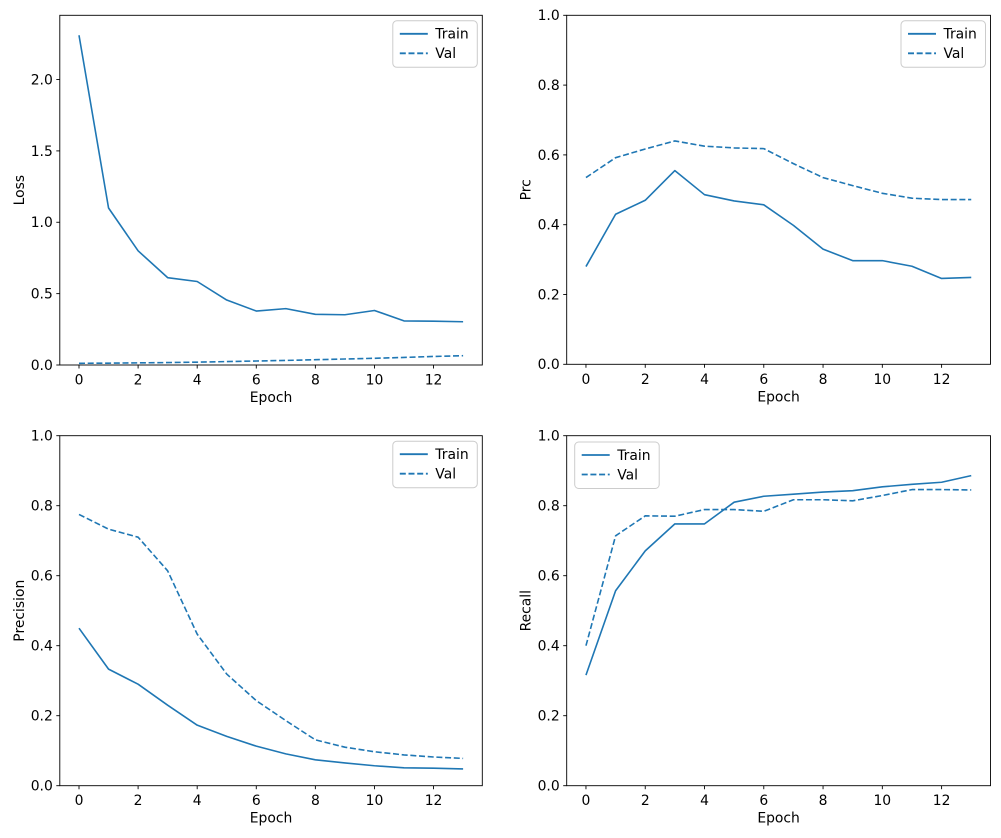 This screenshot has width=1001, height=838. What do you see at coordinates (527, 189) in the screenshot?
I see `y-axis-label: Prc` at bounding box center [527, 189].